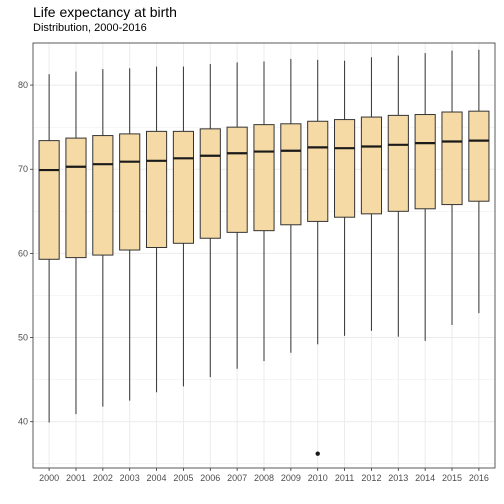  I want to click on box-2009, so click(291, 205).